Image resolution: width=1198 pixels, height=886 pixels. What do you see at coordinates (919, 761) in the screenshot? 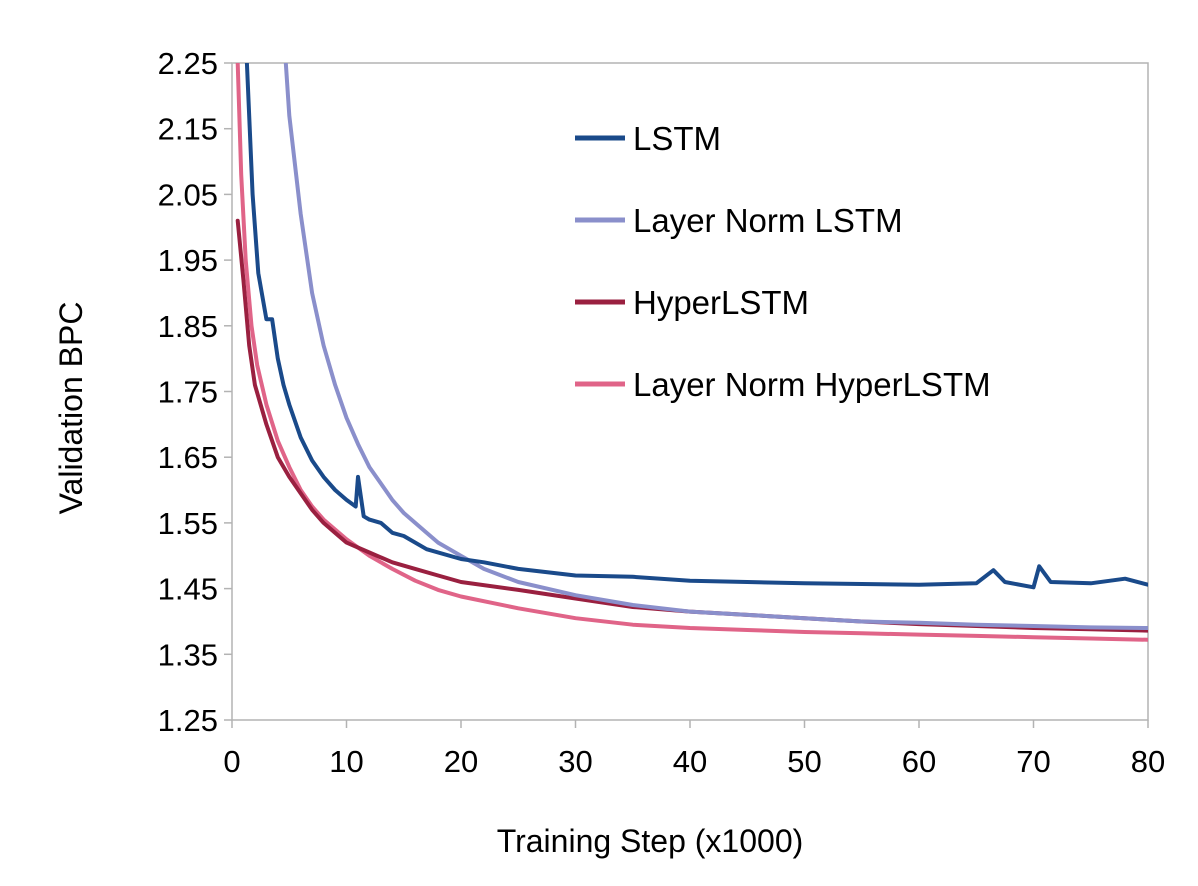
I see `x-tick-label: 60` at bounding box center [919, 761].